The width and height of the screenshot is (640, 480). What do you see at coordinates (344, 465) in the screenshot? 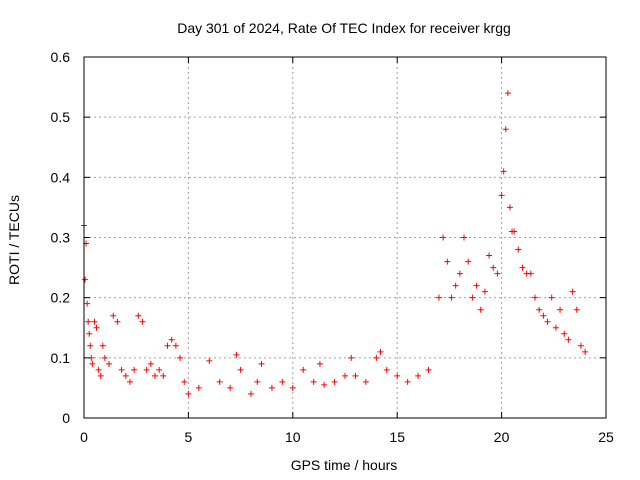
I see `x-axis-label: GPS time / hours` at bounding box center [344, 465].